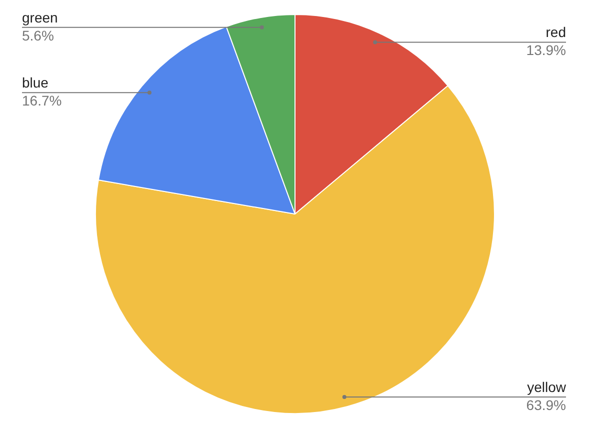 Image resolution: width=590 pixels, height=441 pixels. I want to click on data-label: 13.9%, so click(546, 50).